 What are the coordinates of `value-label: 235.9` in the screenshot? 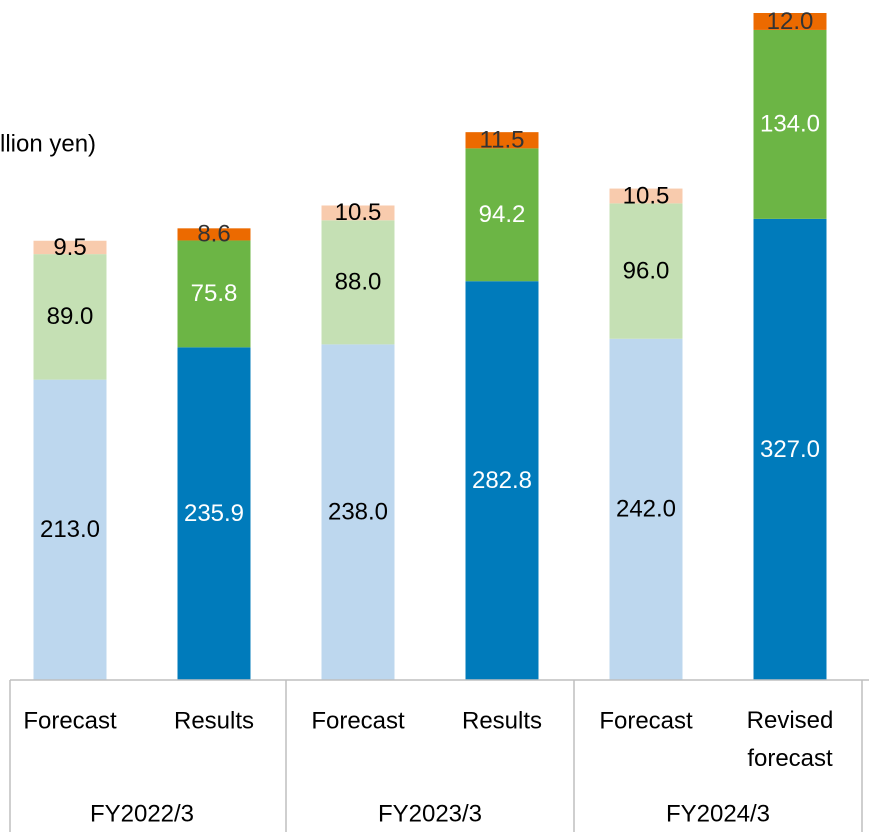 It's located at (214, 513).